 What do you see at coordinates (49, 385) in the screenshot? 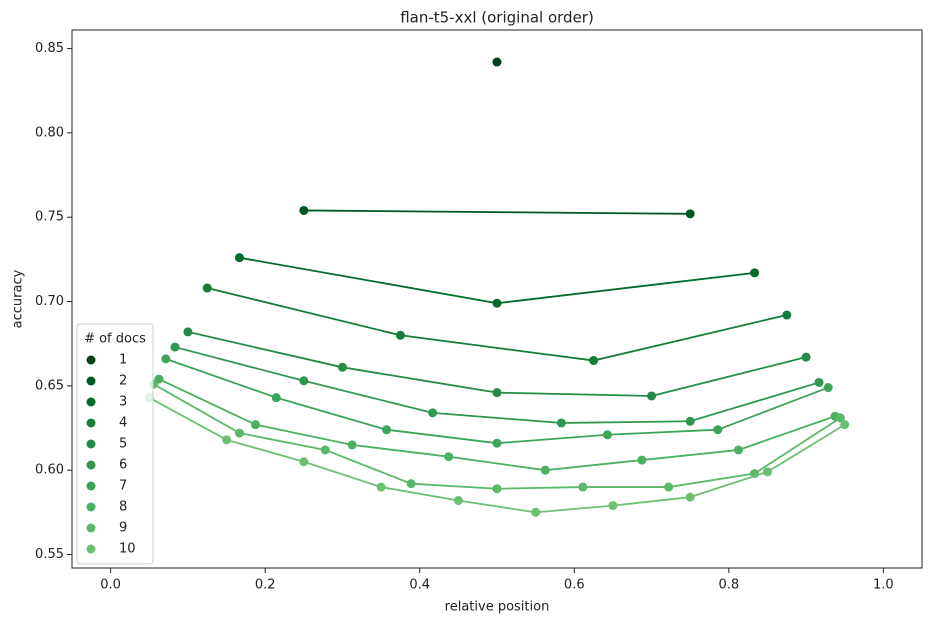
I see `y-tick-label: 0.65` at bounding box center [49, 385].